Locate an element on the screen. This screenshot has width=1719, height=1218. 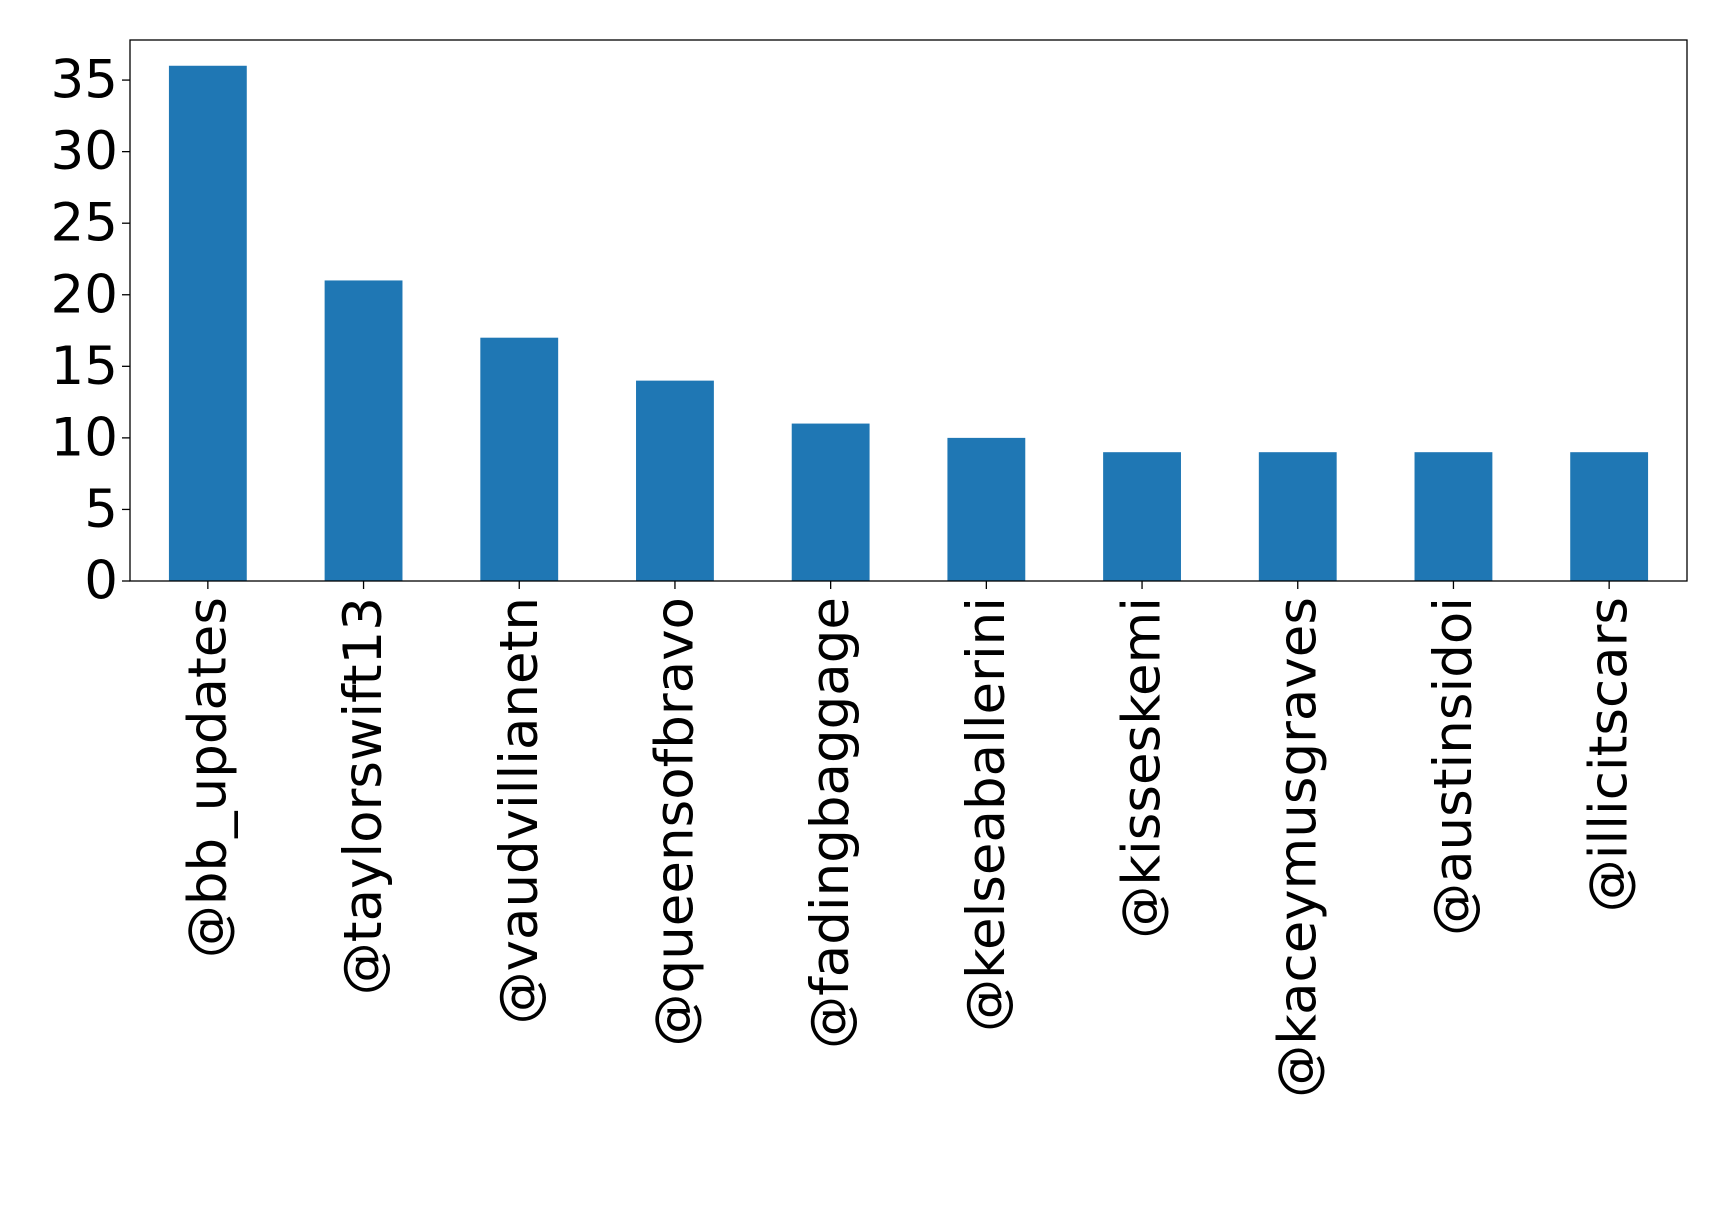
y-tick-label: 0 is located at coordinates (101, 581).